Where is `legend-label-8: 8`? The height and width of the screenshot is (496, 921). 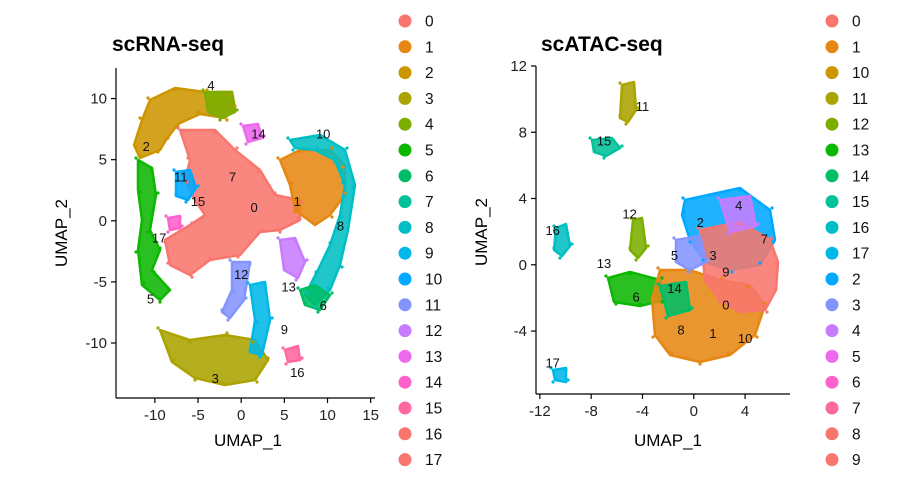
legend-label-8: 8 is located at coordinates (429, 228).